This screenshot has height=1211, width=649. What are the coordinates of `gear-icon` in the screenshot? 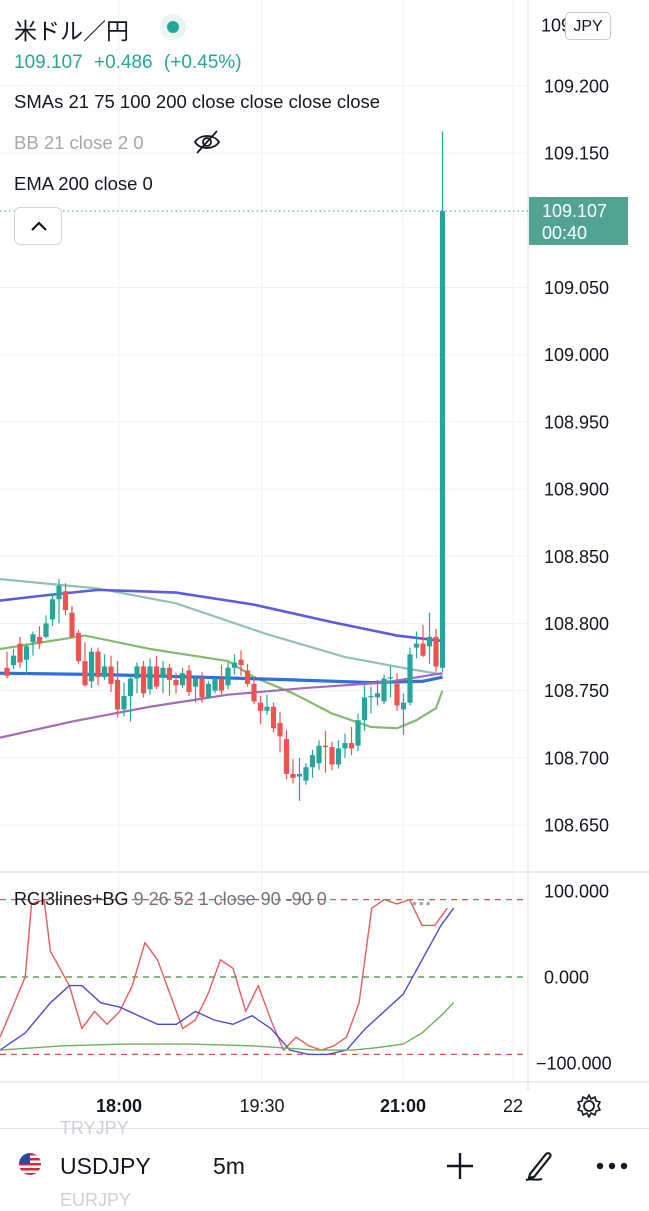 It's located at (589, 1106).